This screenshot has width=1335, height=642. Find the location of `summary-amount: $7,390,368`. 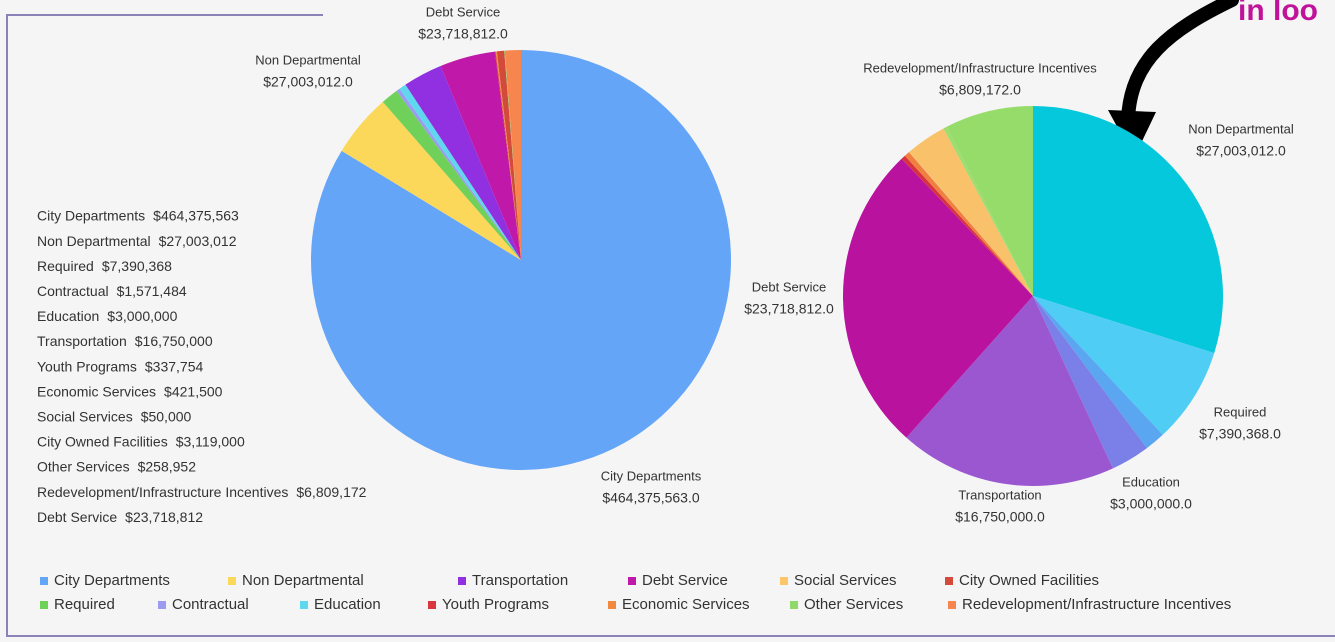

summary-amount: $7,390,368 is located at coordinates (137, 266).